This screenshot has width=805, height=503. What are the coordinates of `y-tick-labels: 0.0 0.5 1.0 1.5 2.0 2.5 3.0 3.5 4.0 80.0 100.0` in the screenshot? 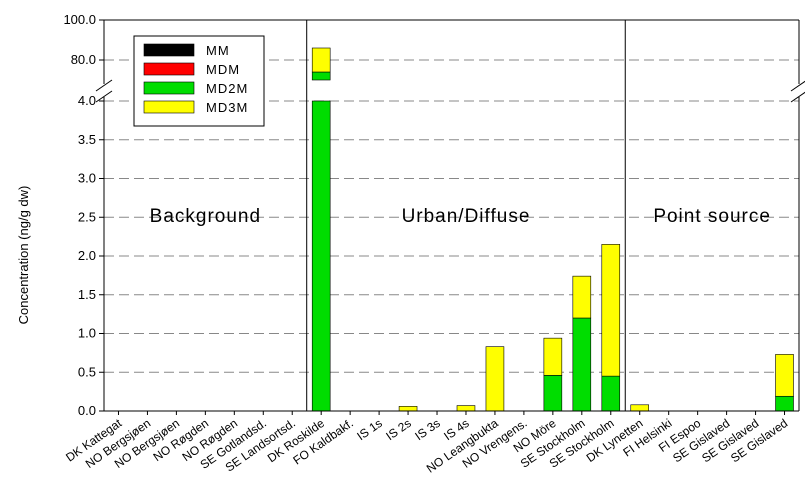 It's located at (79, 215).